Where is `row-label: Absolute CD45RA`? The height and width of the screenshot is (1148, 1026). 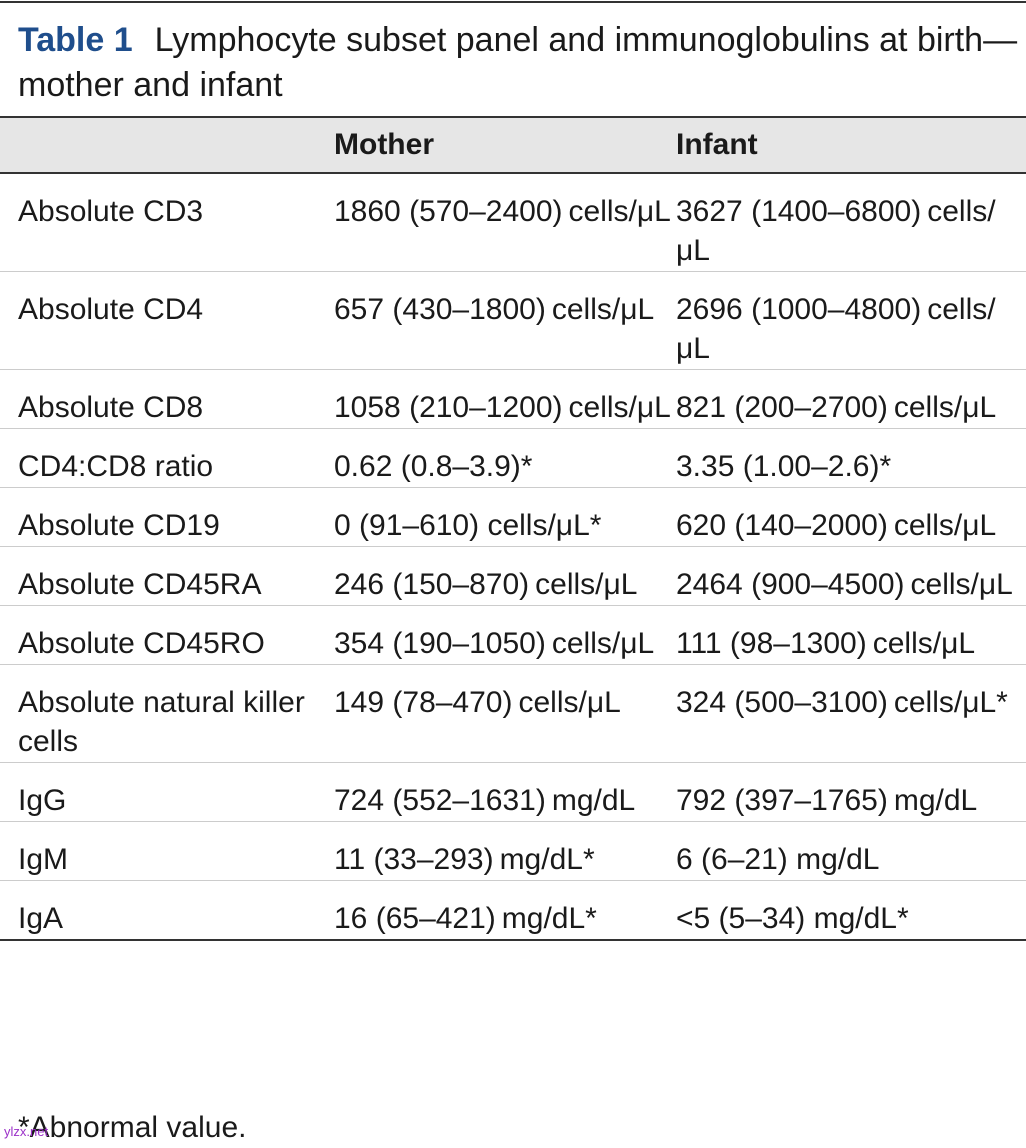
row-label: Absolute CD45RA is located at coordinates (140, 584).